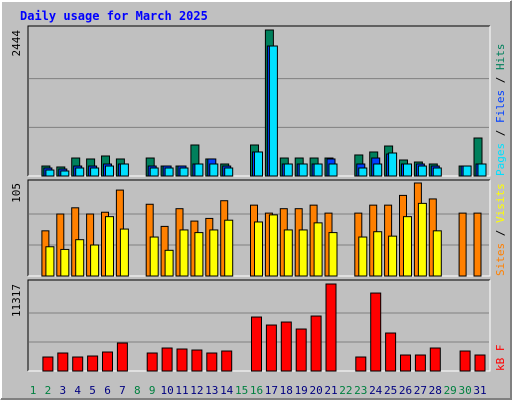 Image resolution: width=512 pixels, height=400 pixels. Describe the element at coordinates (420, 390) in the screenshot. I see `x-tick-label: 27` at that location.